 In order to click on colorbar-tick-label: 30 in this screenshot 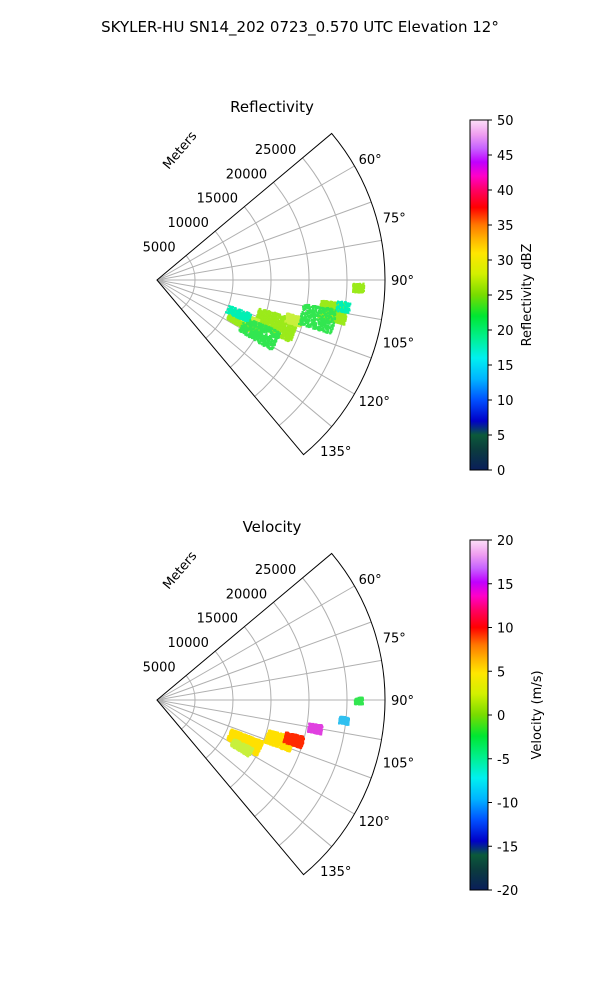, I will do `click(505, 261)`.